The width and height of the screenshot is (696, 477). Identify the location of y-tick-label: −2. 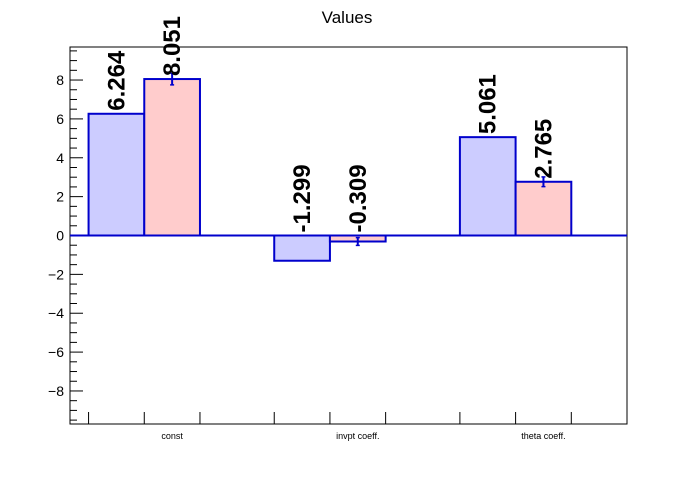
(56, 274).